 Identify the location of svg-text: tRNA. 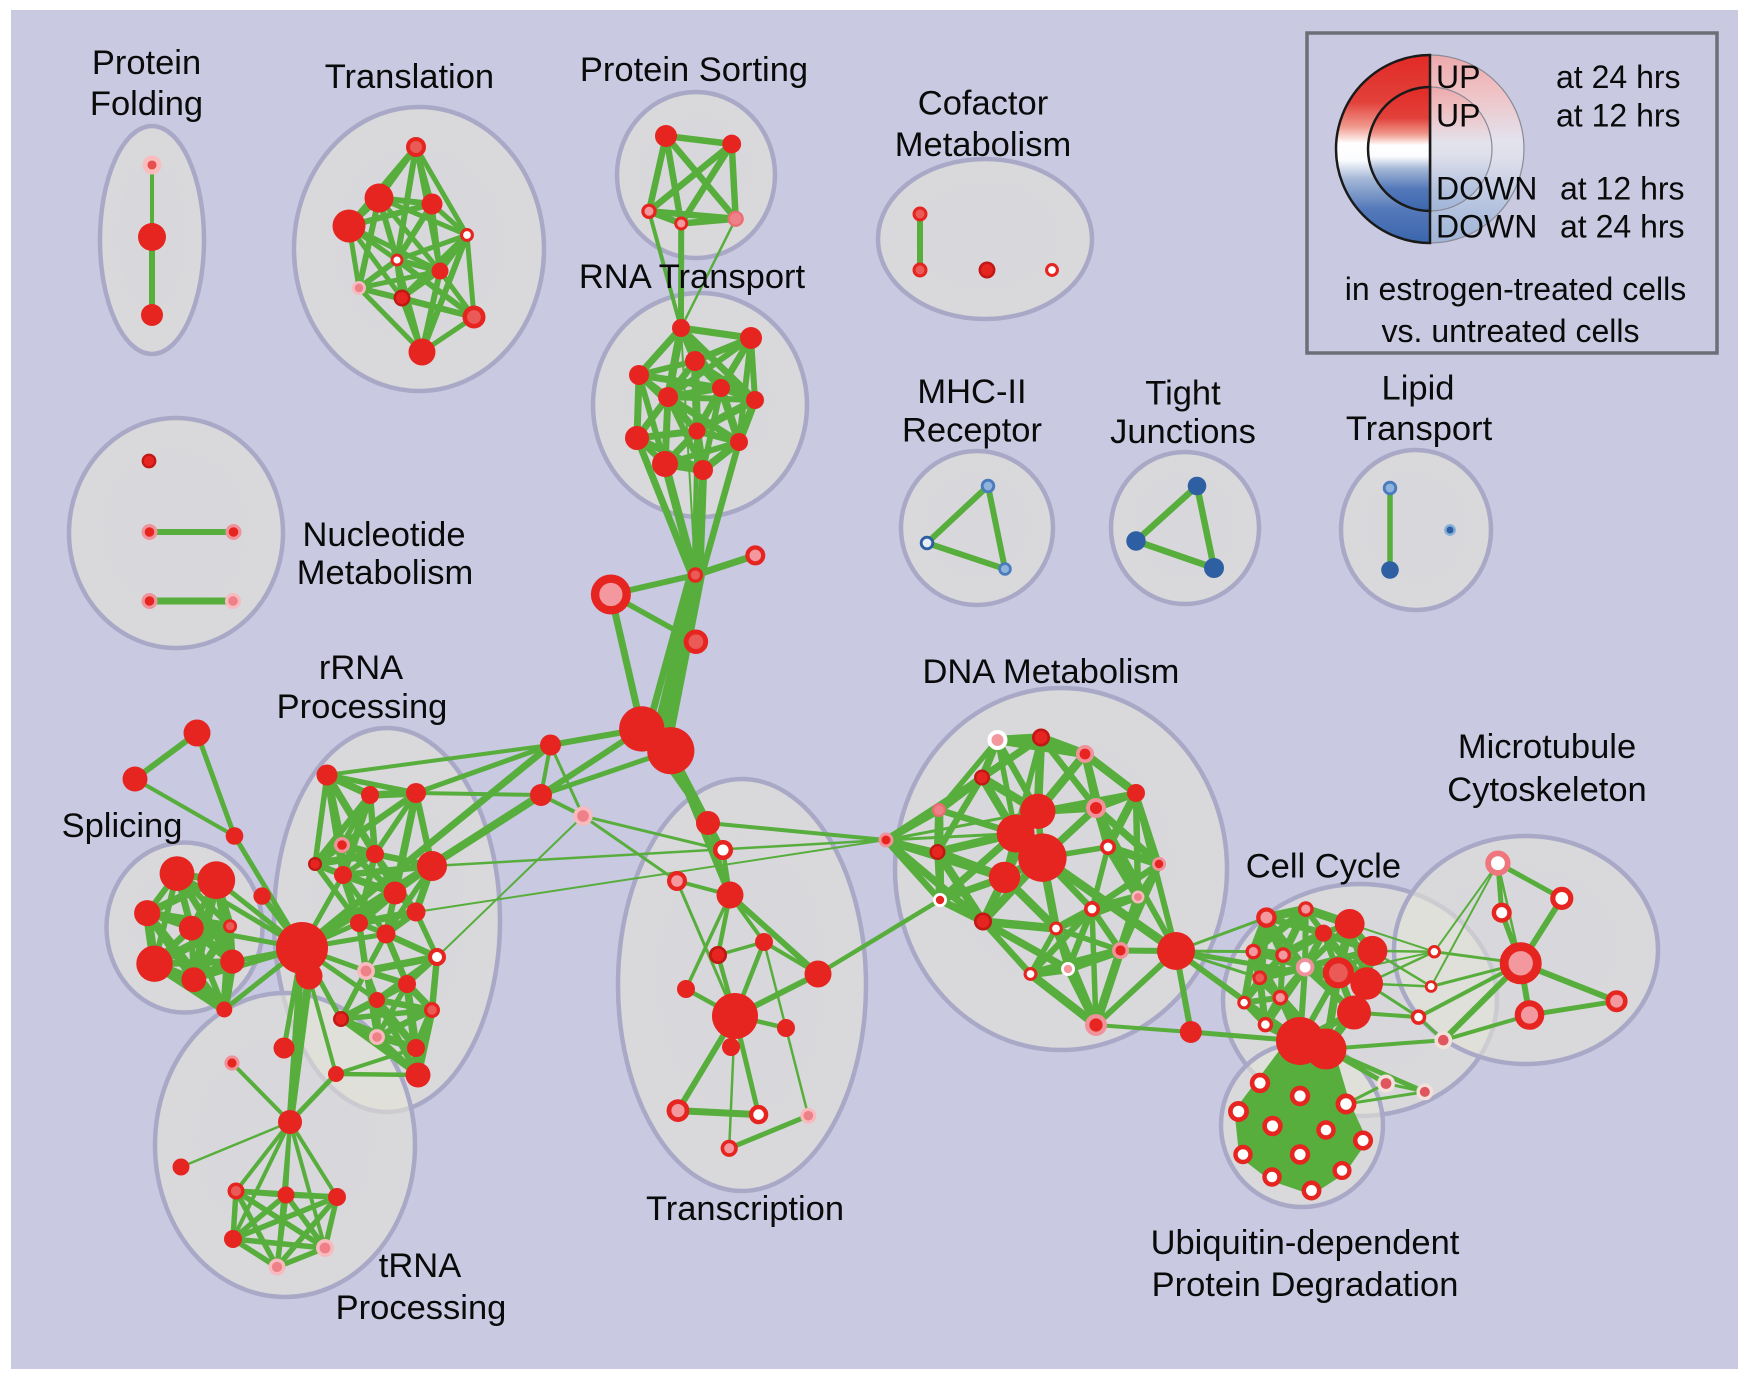
(420, 1266).